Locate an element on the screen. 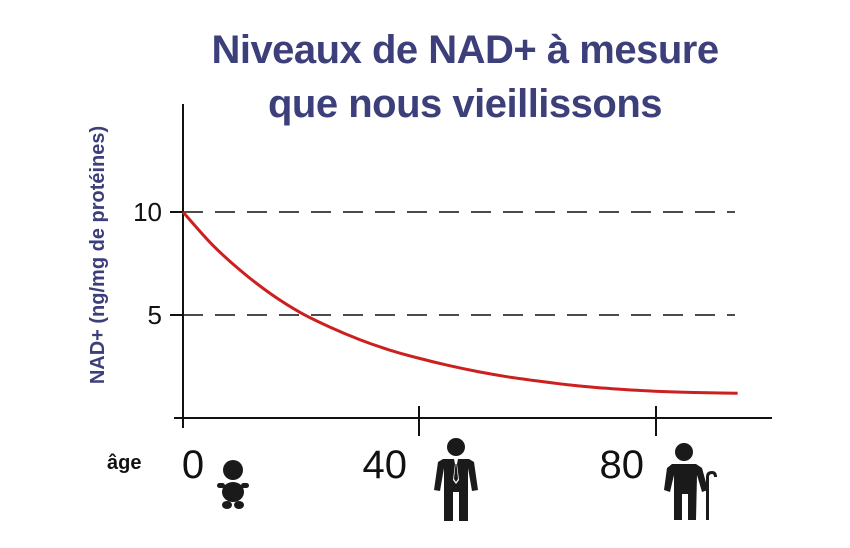 Image resolution: width=850 pixels, height=548 pixels. x-tick-label-2: 80 is located at coordinates (622, 465).